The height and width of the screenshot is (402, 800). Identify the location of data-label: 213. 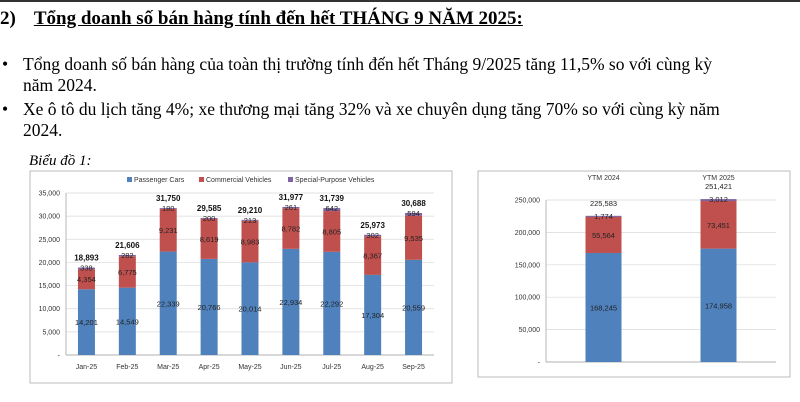
(250, 220).